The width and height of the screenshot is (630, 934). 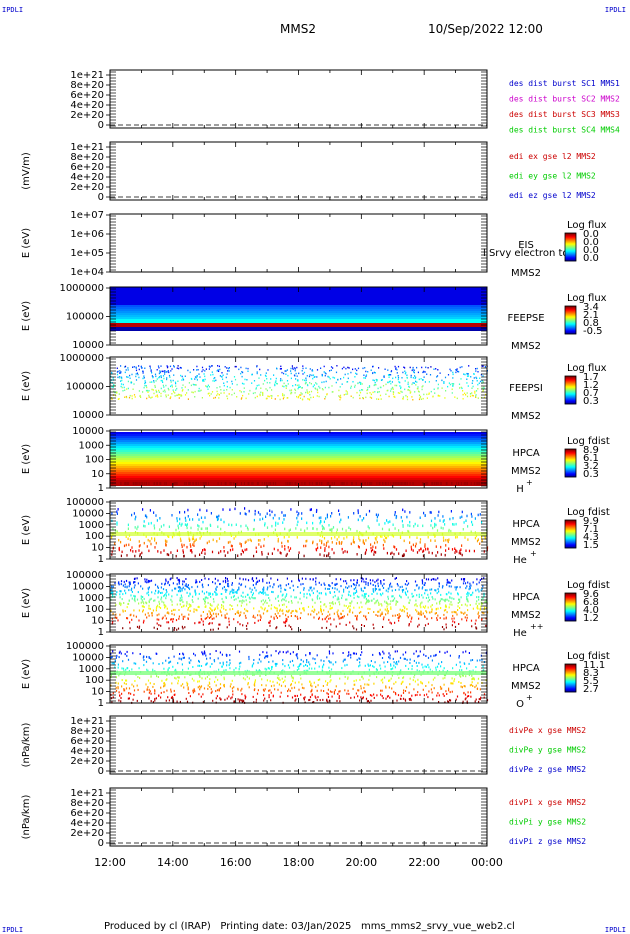 I want to click on y-tick-label: 8e+20, so click(x=87, y=85).